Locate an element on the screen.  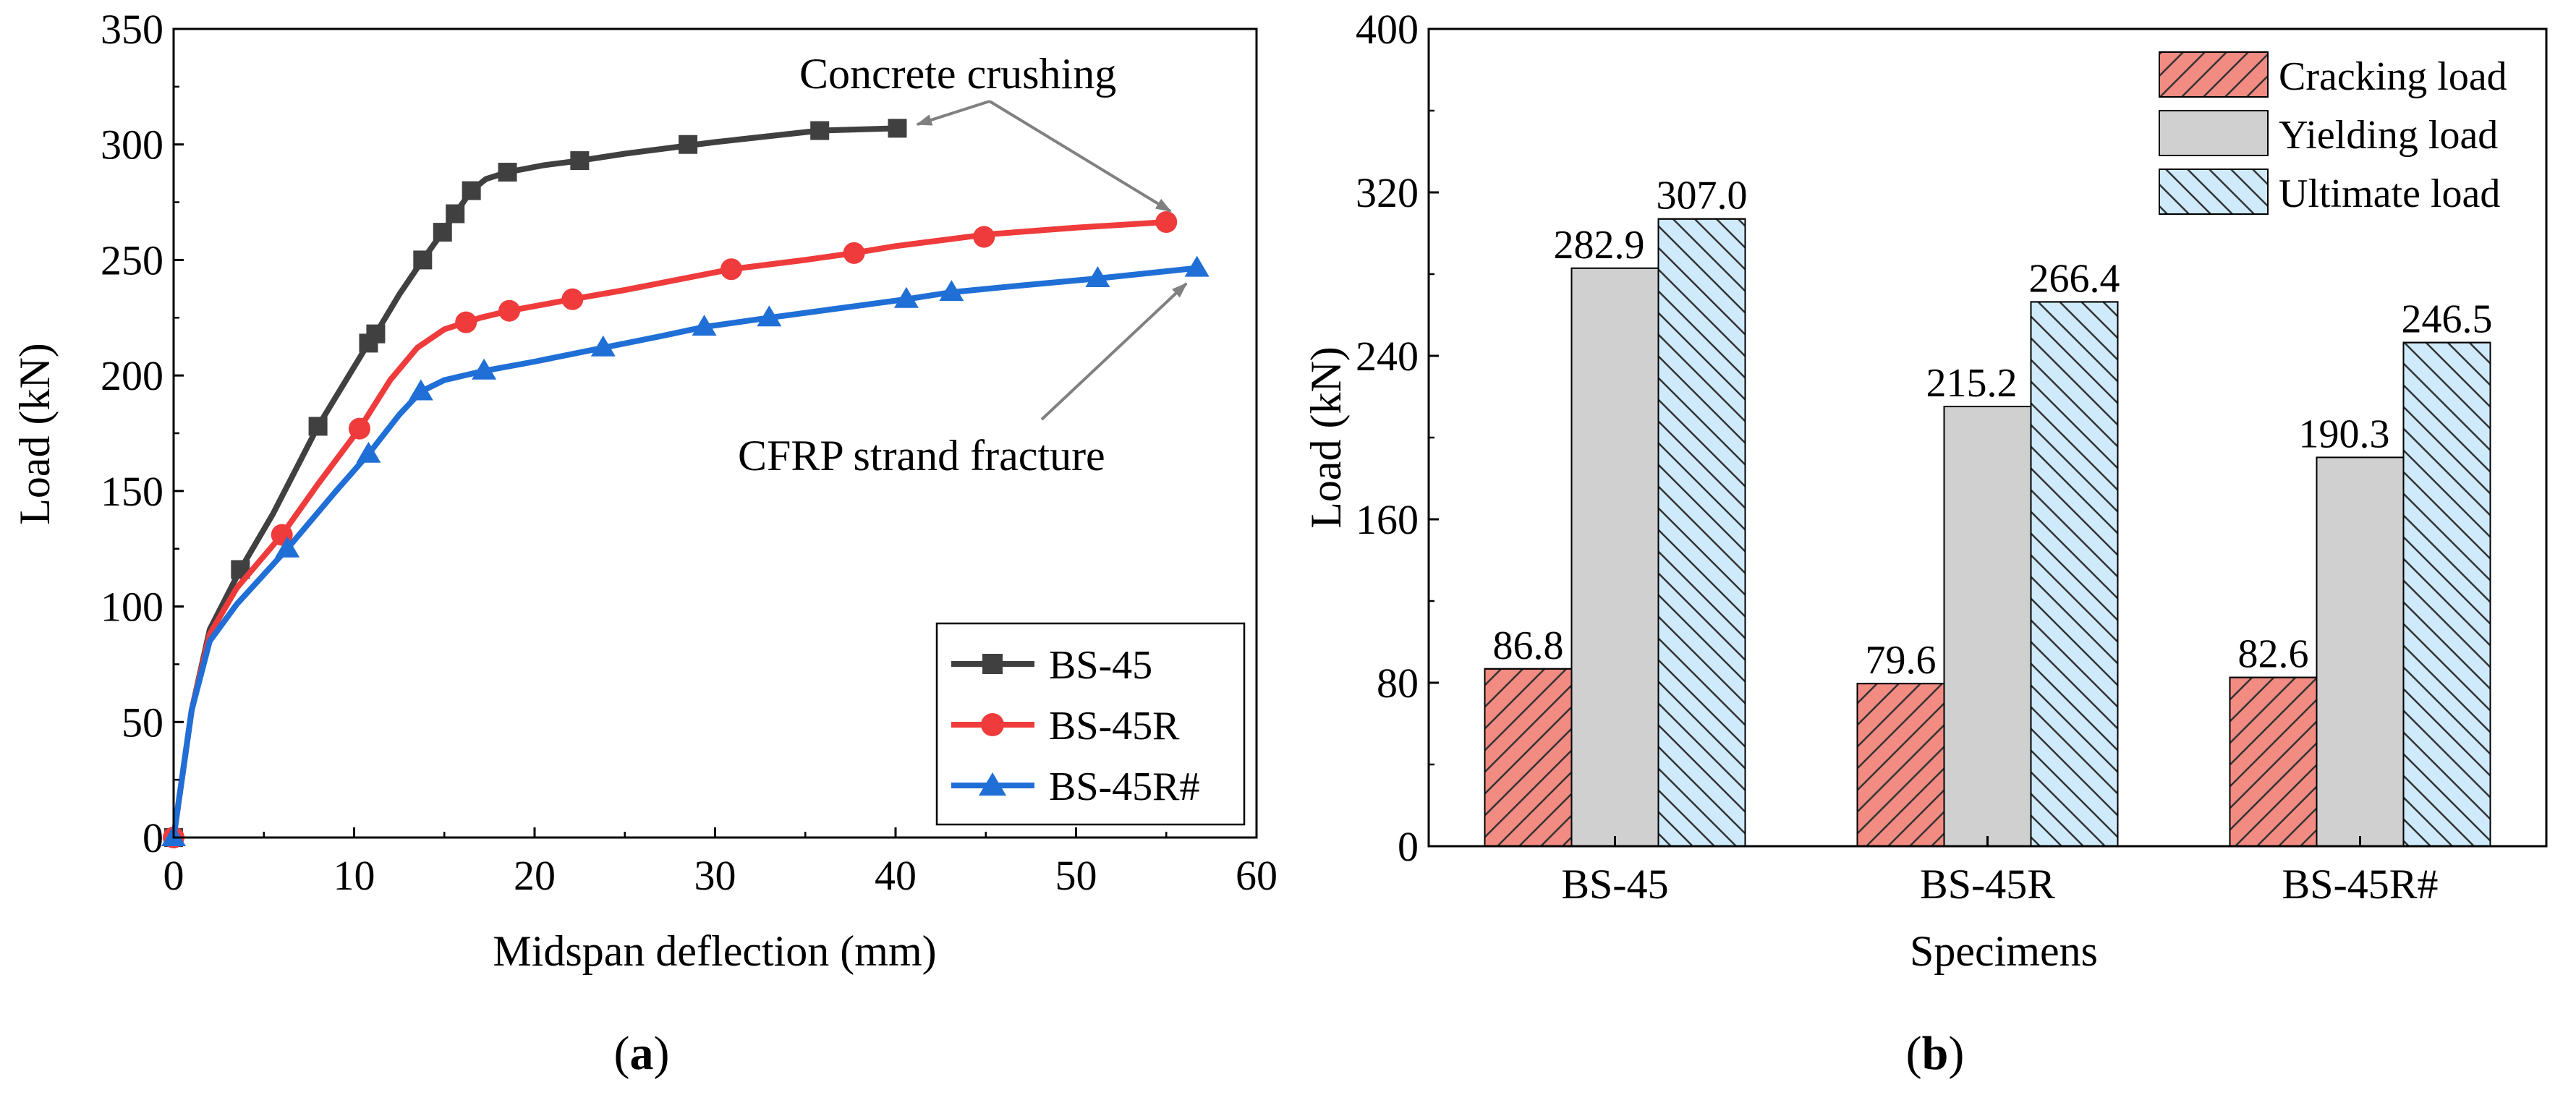
x-tick-label: 0 is located at coordinates (173, 875).